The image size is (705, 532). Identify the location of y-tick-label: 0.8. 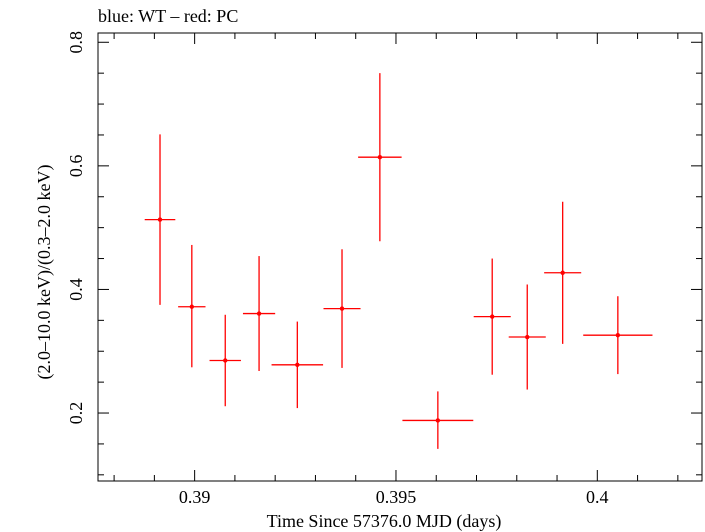
(76, 42).